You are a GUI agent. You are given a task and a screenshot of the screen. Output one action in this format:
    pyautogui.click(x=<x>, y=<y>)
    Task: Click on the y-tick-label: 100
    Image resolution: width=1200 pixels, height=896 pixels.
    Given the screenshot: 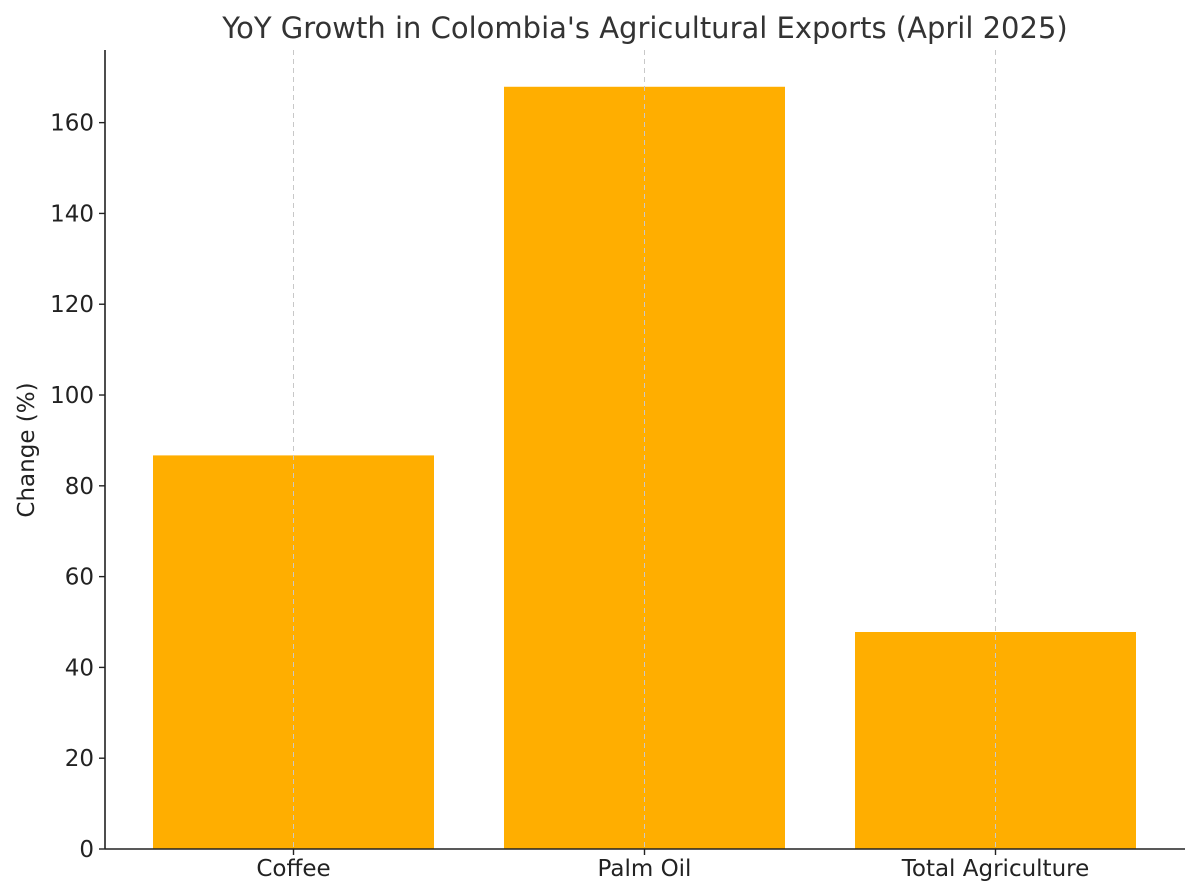 What is the action you would take?
    pyautogui.click(x=72, y=396)
    